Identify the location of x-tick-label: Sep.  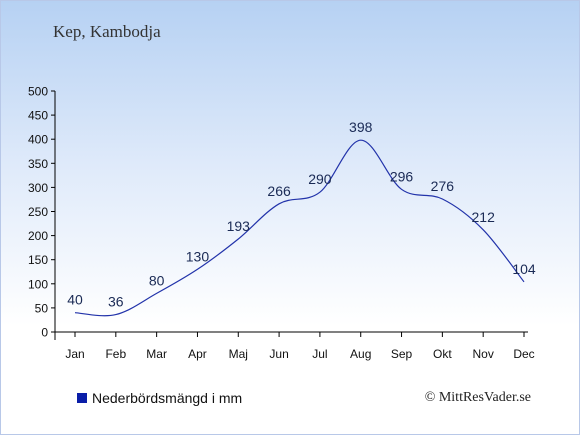
(402, 354).